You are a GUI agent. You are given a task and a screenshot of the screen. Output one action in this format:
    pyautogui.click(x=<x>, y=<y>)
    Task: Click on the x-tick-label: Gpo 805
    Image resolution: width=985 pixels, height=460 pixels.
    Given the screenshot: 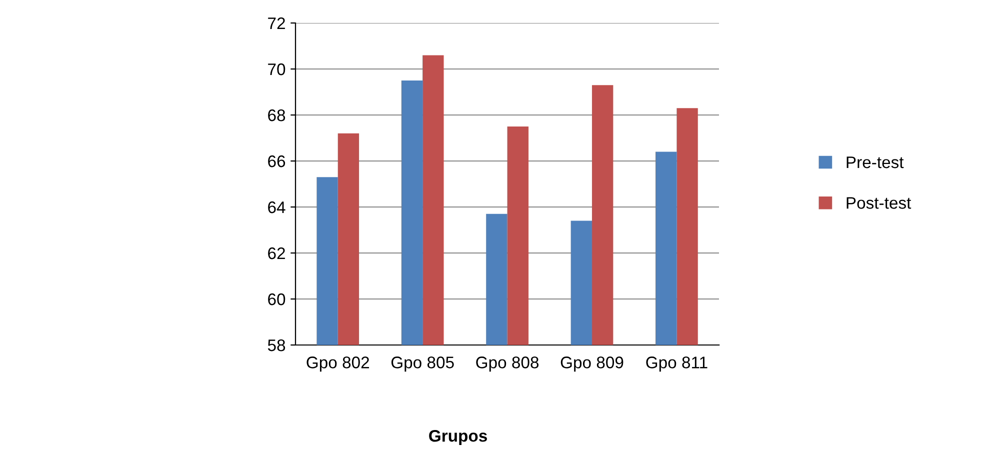 What is the action you would take?
    pyautogui.click(x=422, y=364)
    